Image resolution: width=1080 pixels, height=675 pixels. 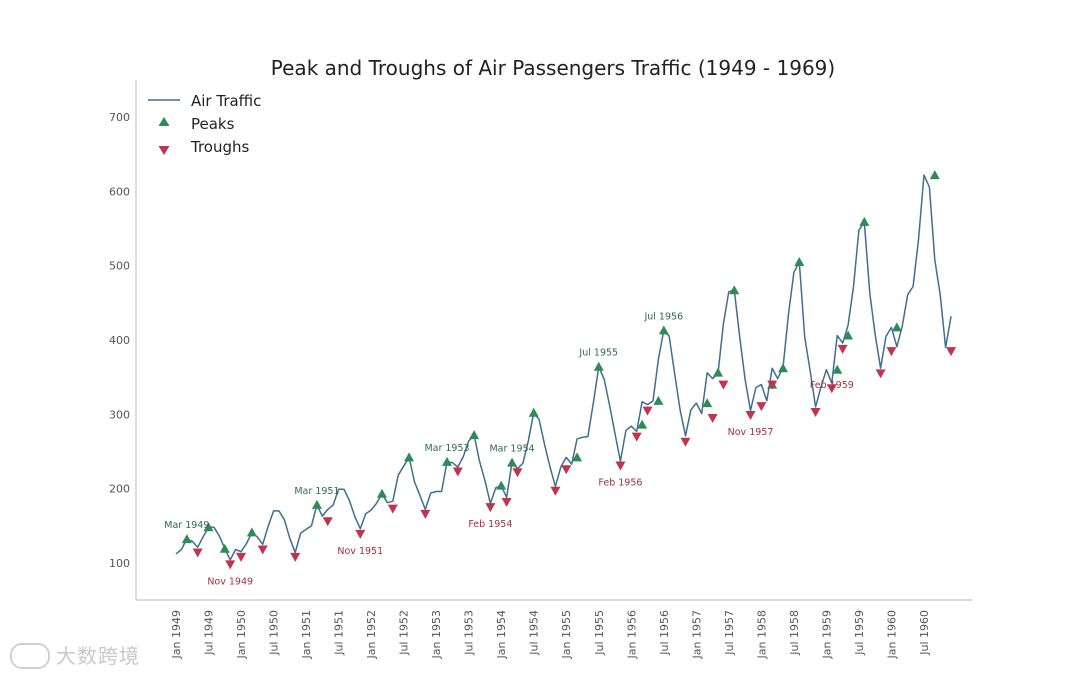 I want to click on legend-peak-marker, so click(x=164, y=121).